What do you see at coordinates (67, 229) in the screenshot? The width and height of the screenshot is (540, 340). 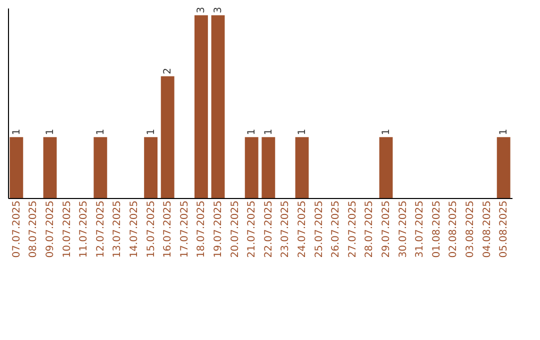 I see `x-tick-label: 10.07.2025` at bounding box center [67, 229].